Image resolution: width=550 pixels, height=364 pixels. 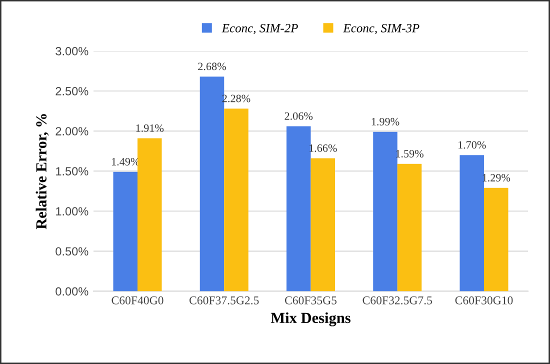 What do you see at coordinates (310, 319) in the screenshot?
I see `x-axis-title: Mix Designs` at bounding box center [310, 319].